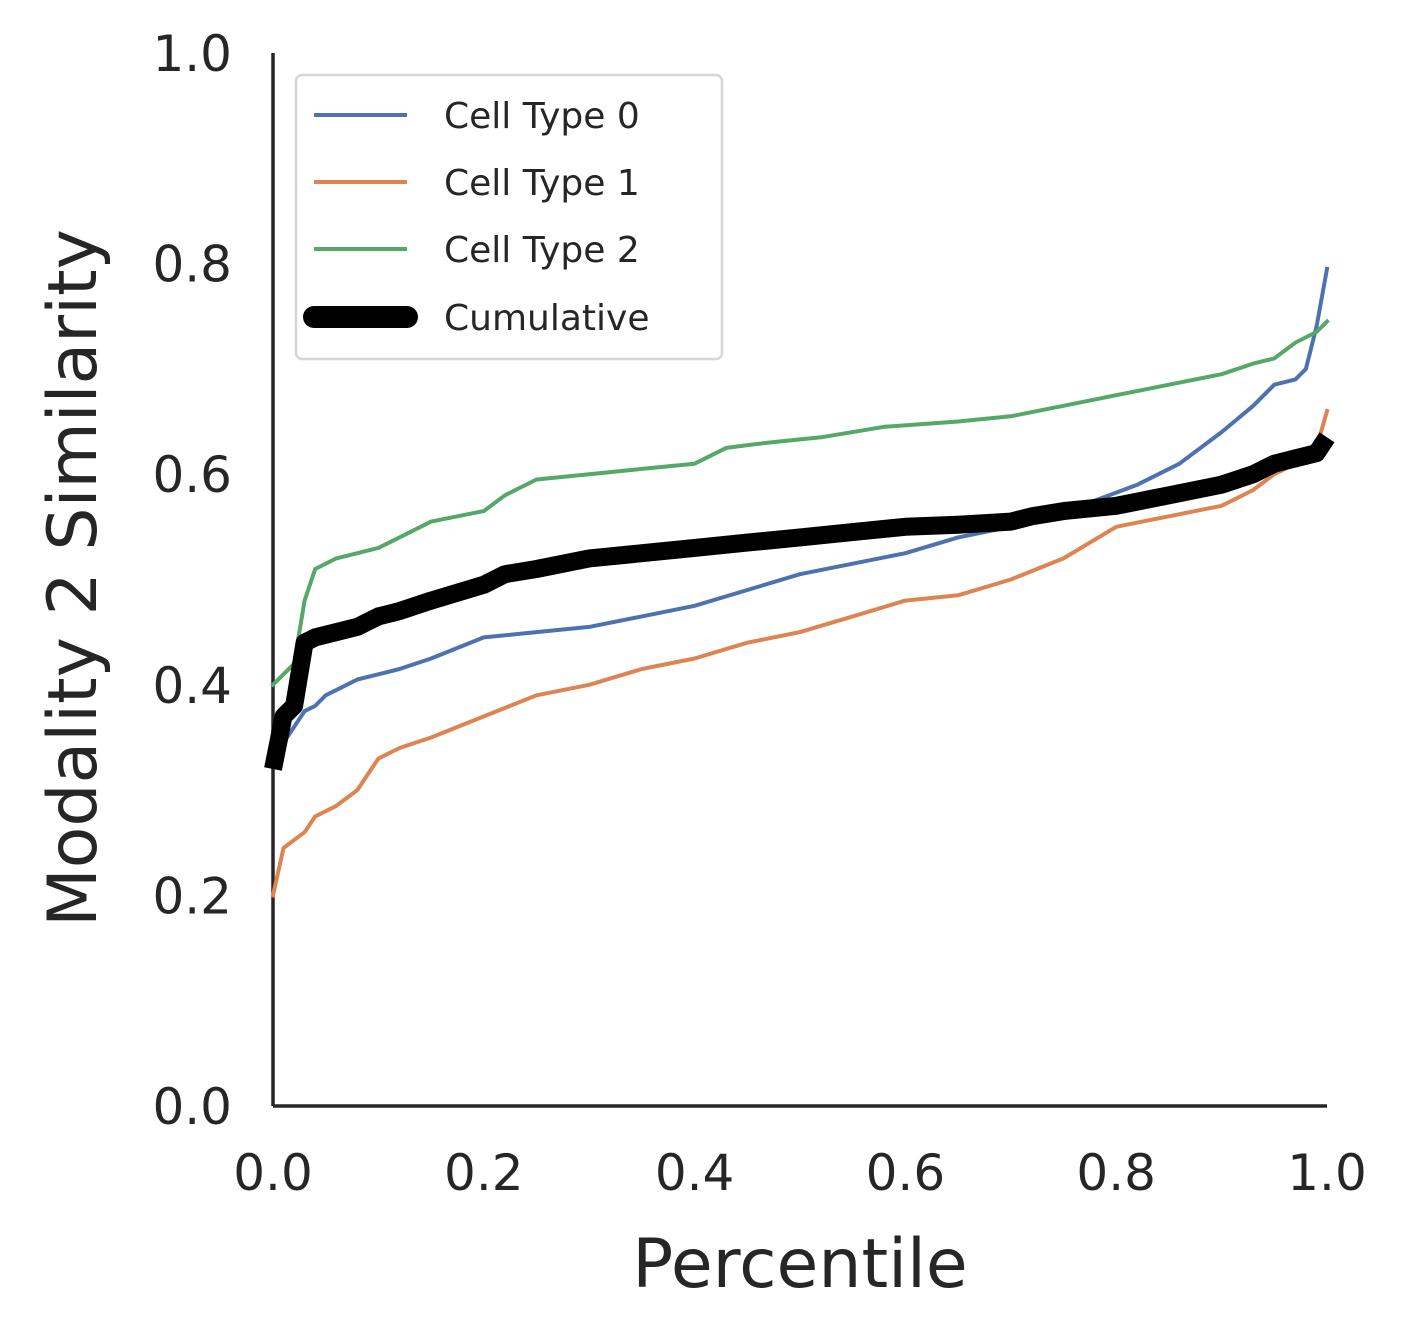 The width and height of the screenshot is (1405, 1340). Describe the element at coordinates (906, 1173) in the screenshot. I see `x-tick-label: 0.6` at that location.